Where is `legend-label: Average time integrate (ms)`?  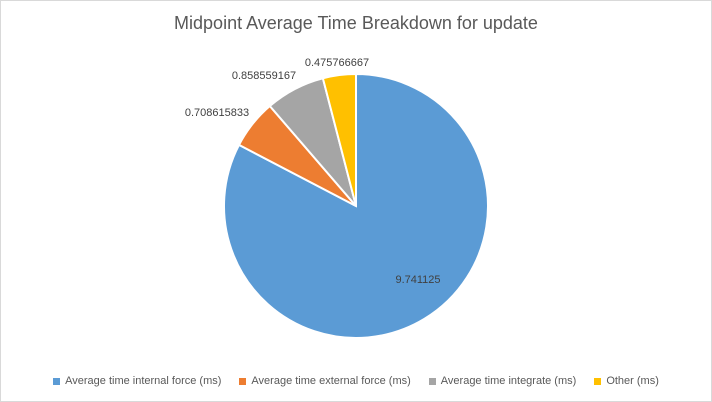
legend-label: Average time integrate (ms) is located at coordinates (508, 381).